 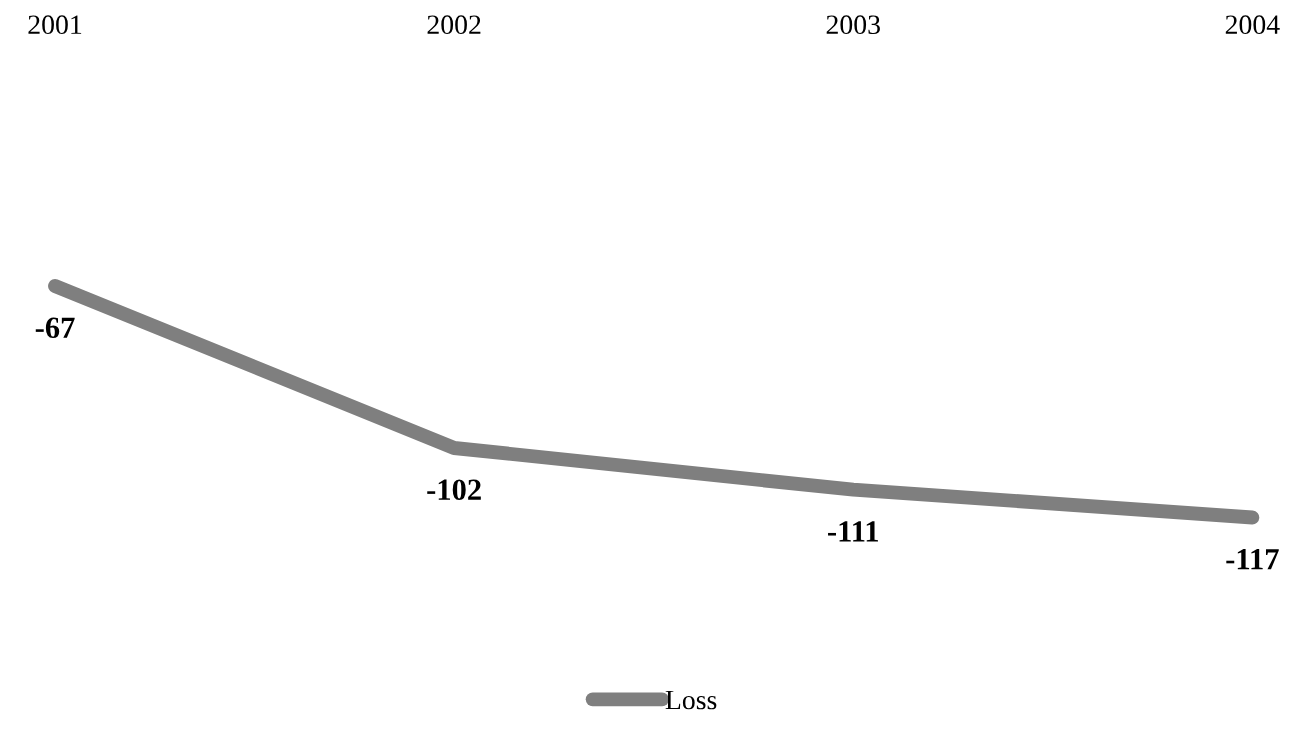 I want to click on data-label: -102, so click(x=454, y=490).